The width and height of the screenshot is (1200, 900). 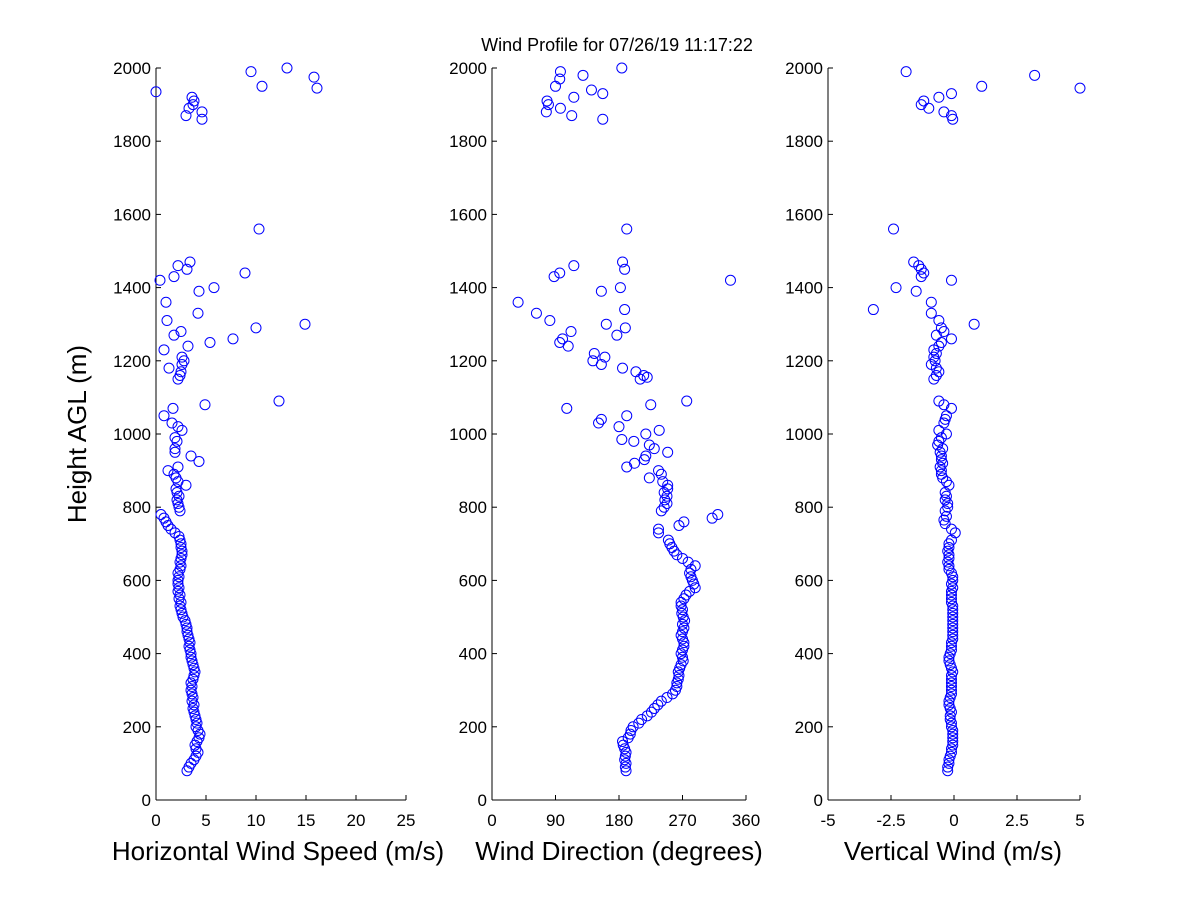 I want to click on y-tick-label: 1400, so click(x=468, y=288).